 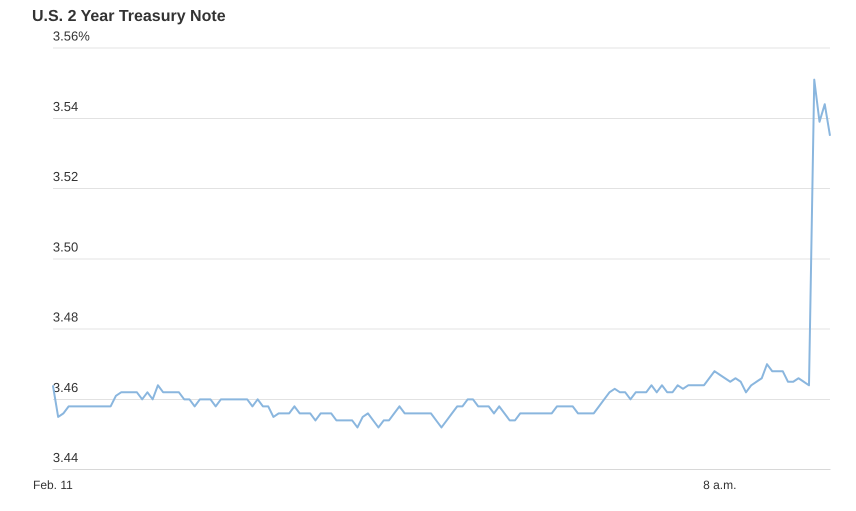 What do you see at coordinates (71, 36) in the screenshot?
I see `y-tick-label: 3.56%` at bounding box center [71, 36].